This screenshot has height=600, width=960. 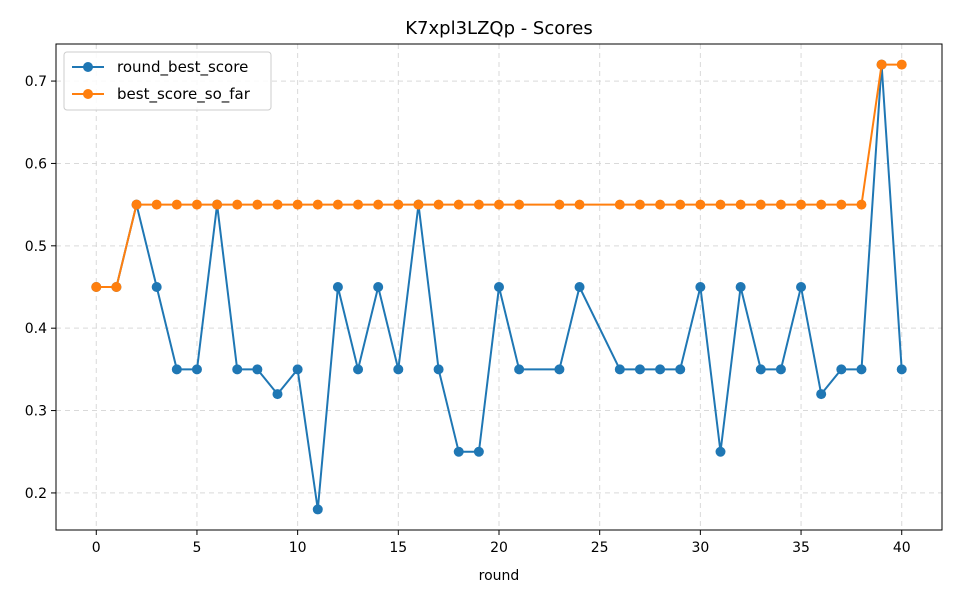 I want to click on x-tick-label: 35, so click(x=801, y=548).